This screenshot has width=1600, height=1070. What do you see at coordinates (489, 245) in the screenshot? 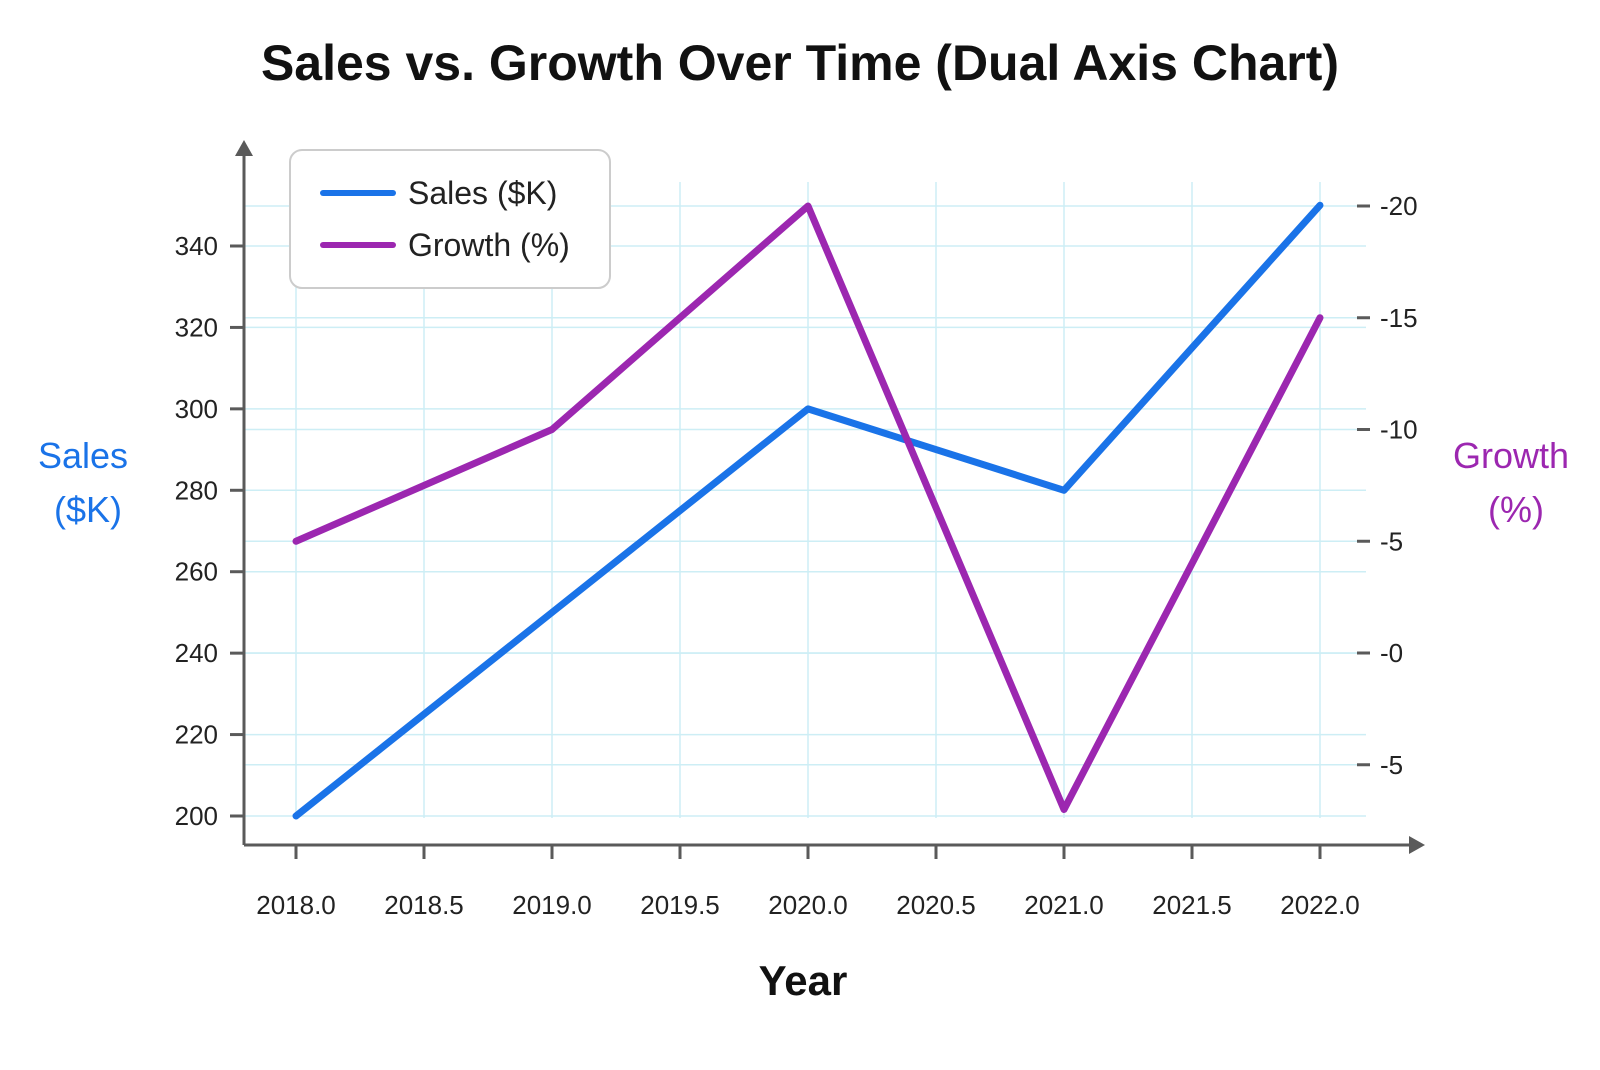
I see `legend-label: Growth (%)` at bounding box center [489, 245].